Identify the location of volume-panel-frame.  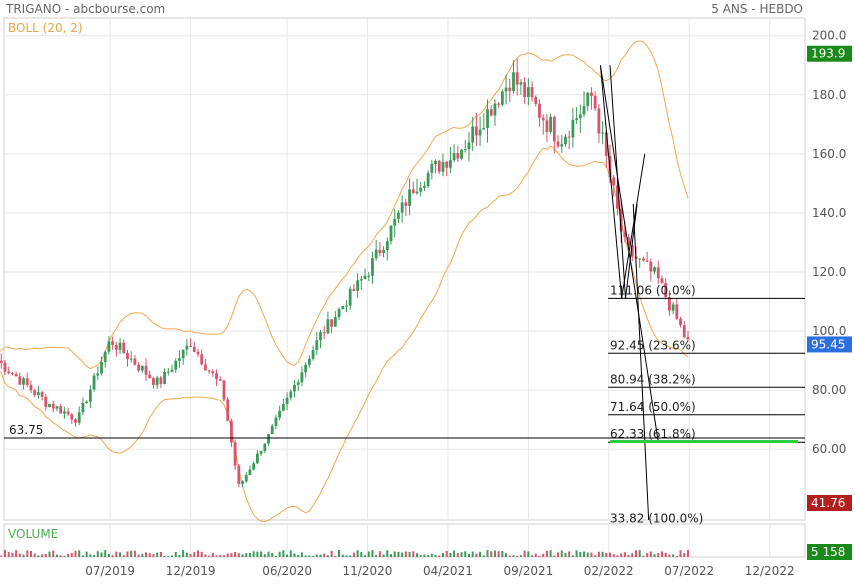
(404, 540).